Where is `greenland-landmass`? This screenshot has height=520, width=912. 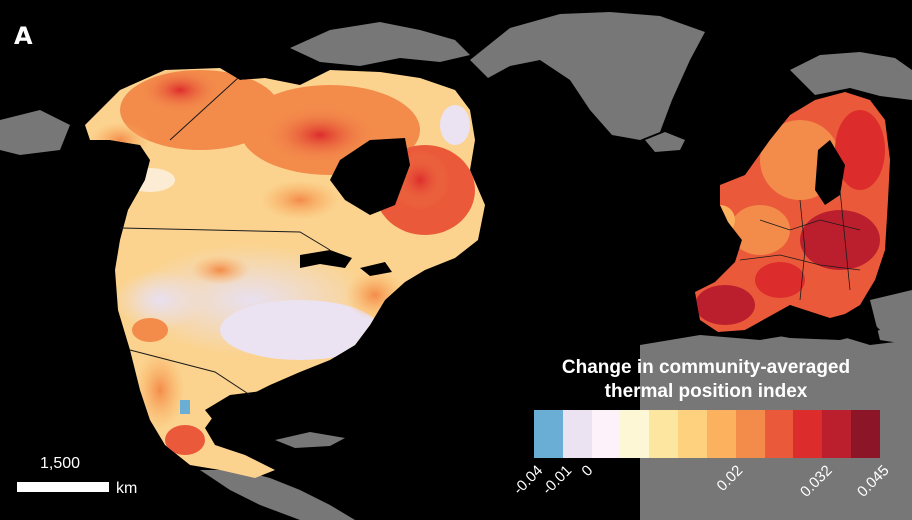 greenland-landmass is located at coordinates (587, 76).